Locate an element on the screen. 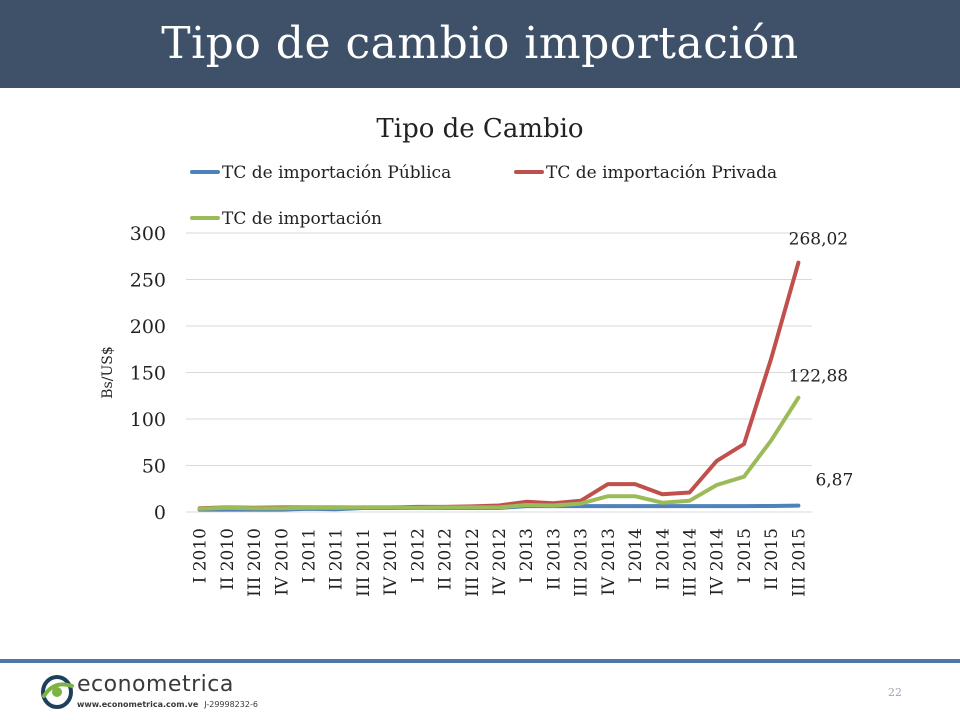  x-tick-label: IV 2011 is located at coordinates (391, 562).